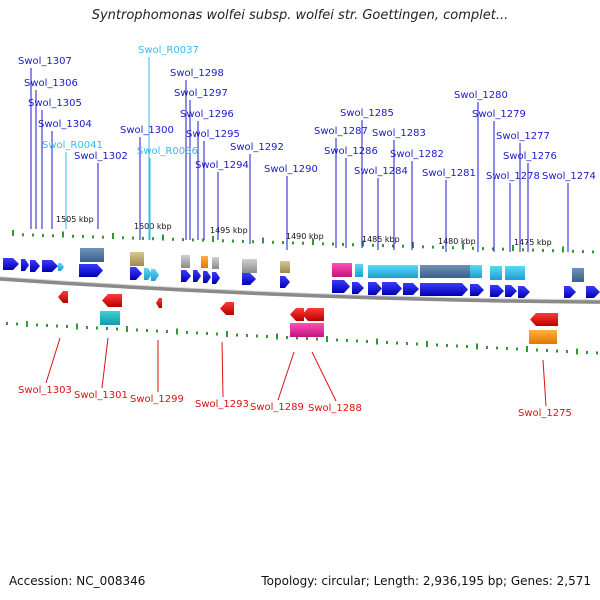 This screenshot has width=600, height=600. What do you see at coordinates (277, 407) in the screenshot?
I see `gene-label: Swol_1289` at bounding box center [277, 407].